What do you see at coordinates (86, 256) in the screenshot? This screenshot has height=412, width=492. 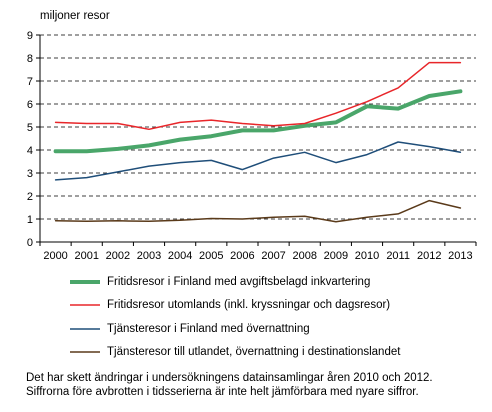 I see `x-tick-label: 2001` at bounding box center [86, 256].